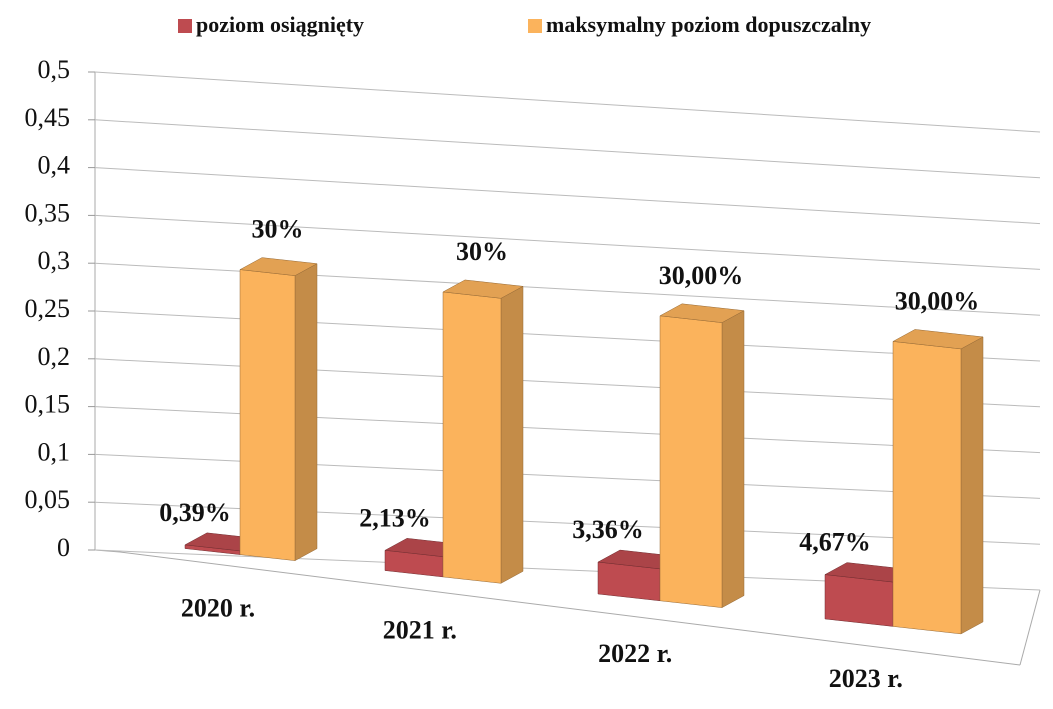 Image resolution: width=1053 pixels, height=709 pixels. Describe the element at coordinates (54, 451) in the screenshot. I see `y-tick-label: 0,1` at that location.